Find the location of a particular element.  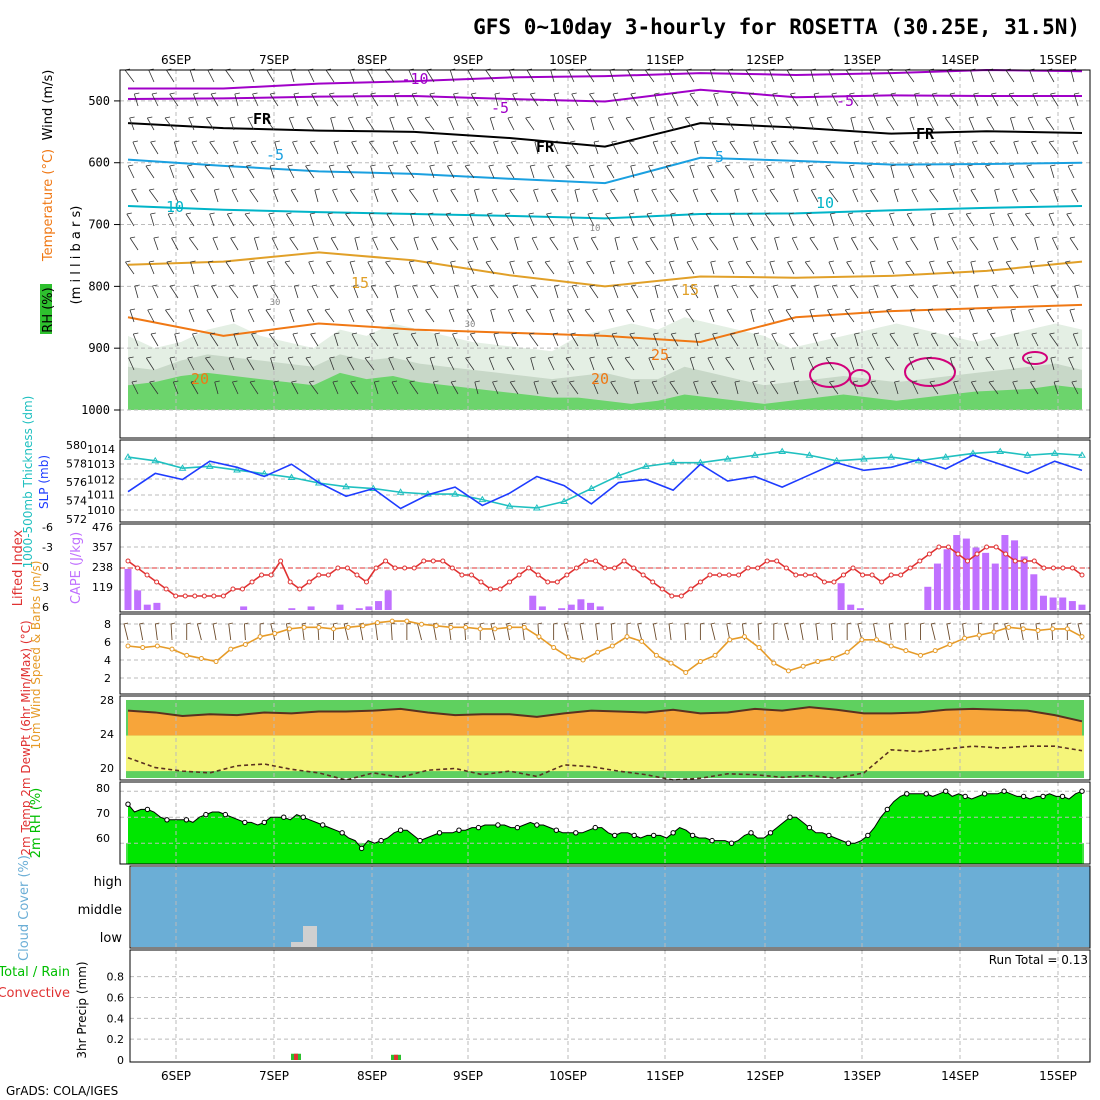

panel-frame-temp is located at coordinates (605, 738).